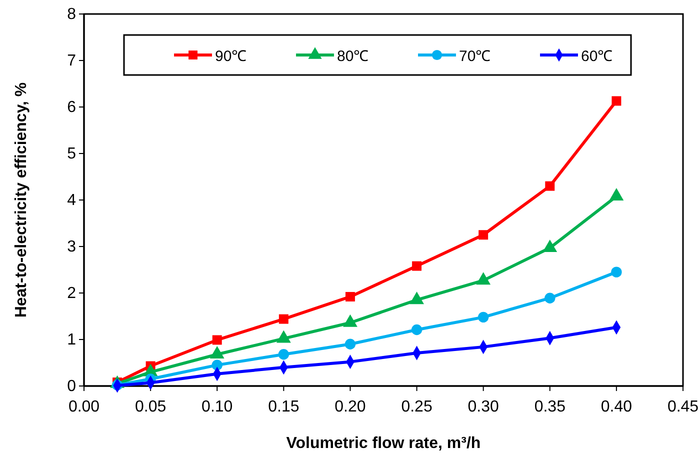 Image resolution: width=700 pixels, height=459 pixels. Describe the element at coordinates (71, 247) in the screenshot. I see `y-tick-label: 3` at that location.